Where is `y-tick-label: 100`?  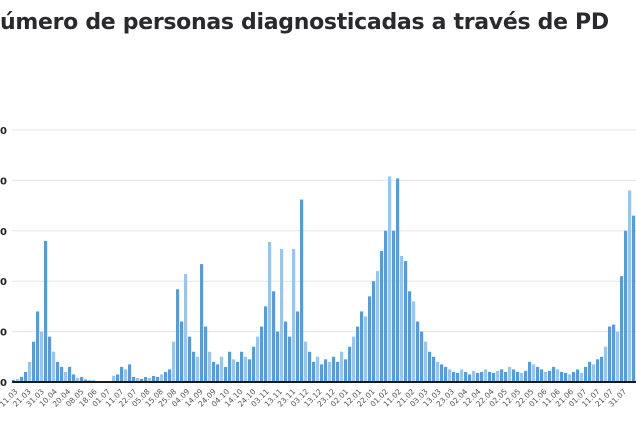 y-tick-label: 100 is located at coordinates (3, 333).